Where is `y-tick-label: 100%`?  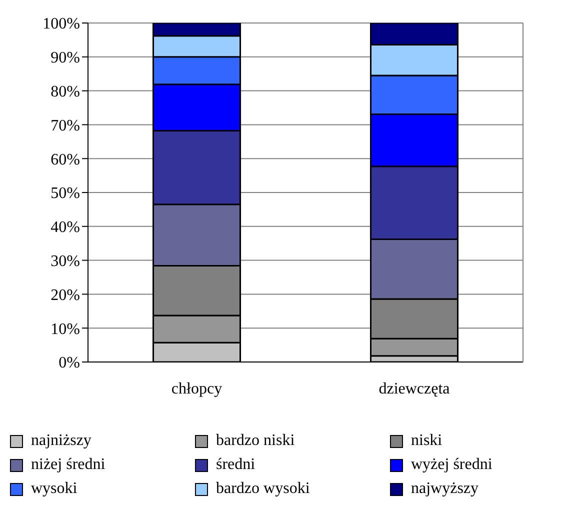
y-tick-label: 100% is located at coordinates (61, 24).